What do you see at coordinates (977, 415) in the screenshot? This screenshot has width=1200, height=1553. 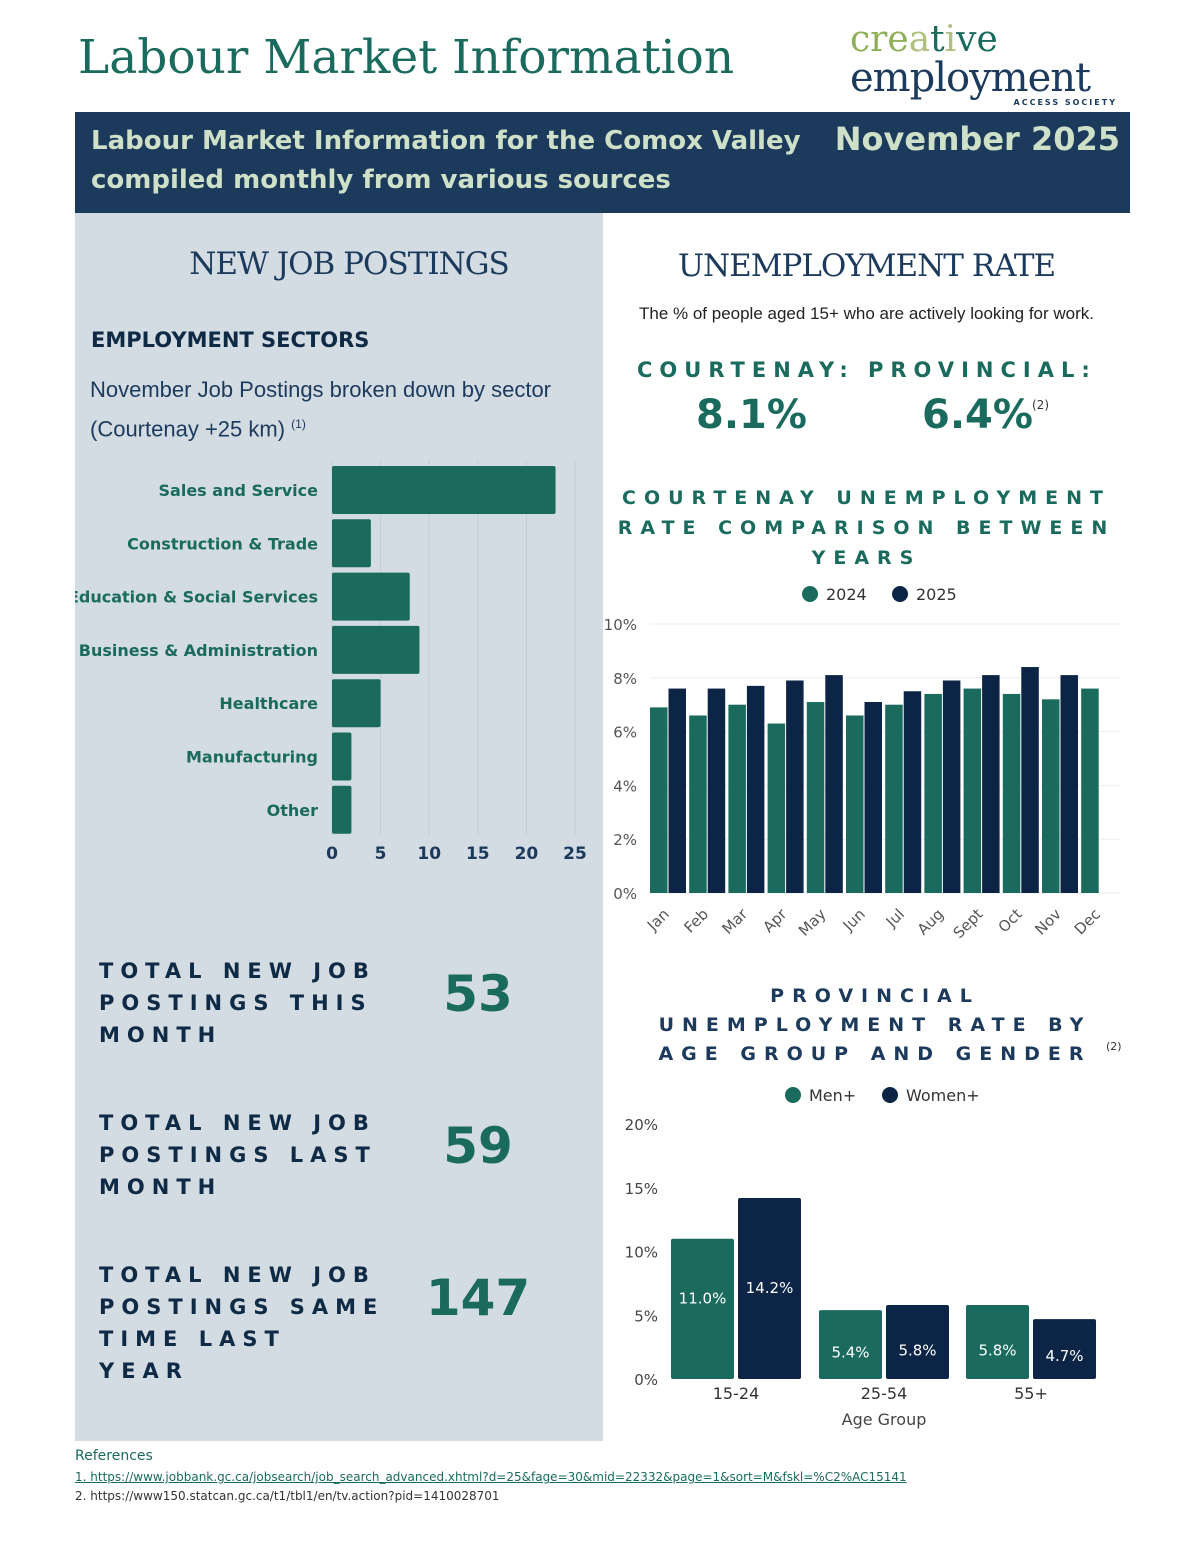 I see `provincial-rate: 6.4%` at bounding box center [977, 415].